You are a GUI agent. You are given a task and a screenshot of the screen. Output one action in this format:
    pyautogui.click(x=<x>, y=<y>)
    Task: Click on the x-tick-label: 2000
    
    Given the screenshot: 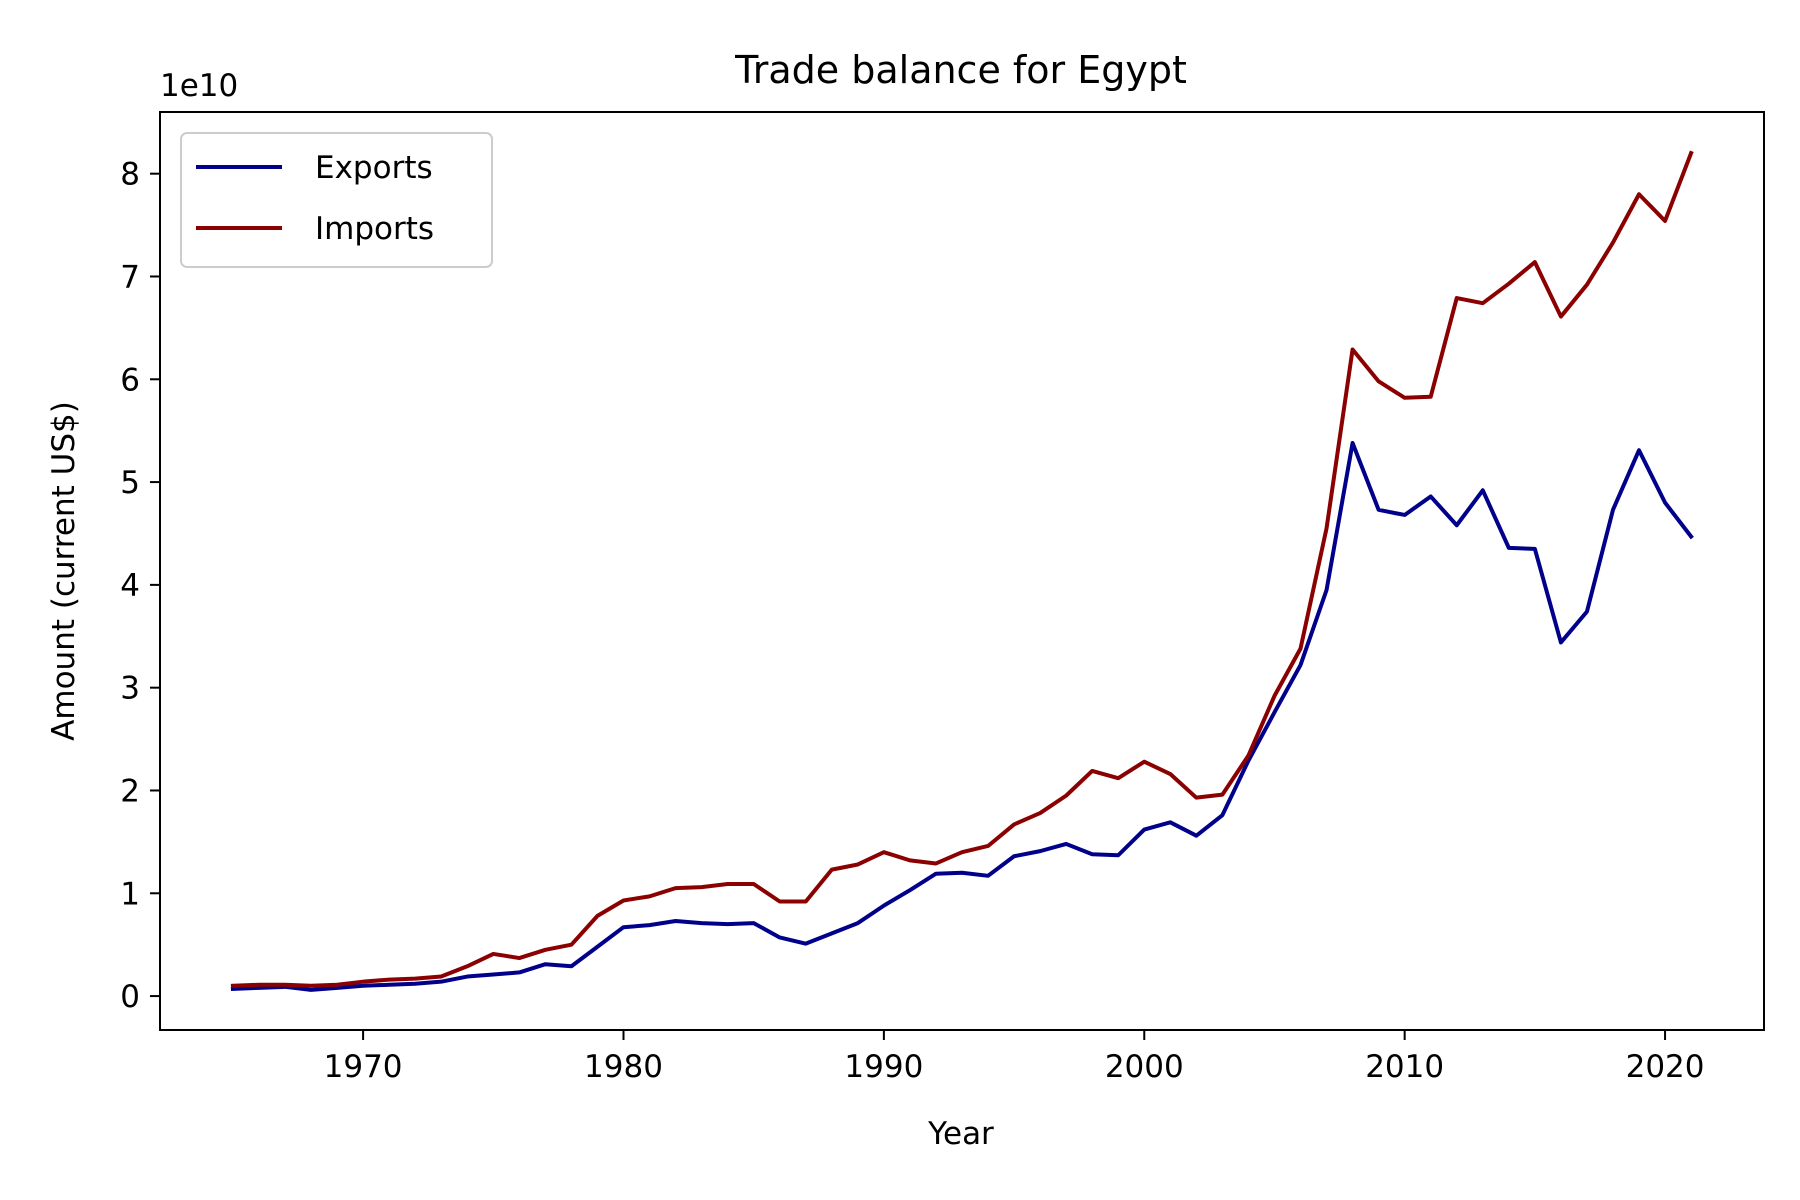 What is the action you would take?
    pyautogui.click(x=1144, y=1067)
    